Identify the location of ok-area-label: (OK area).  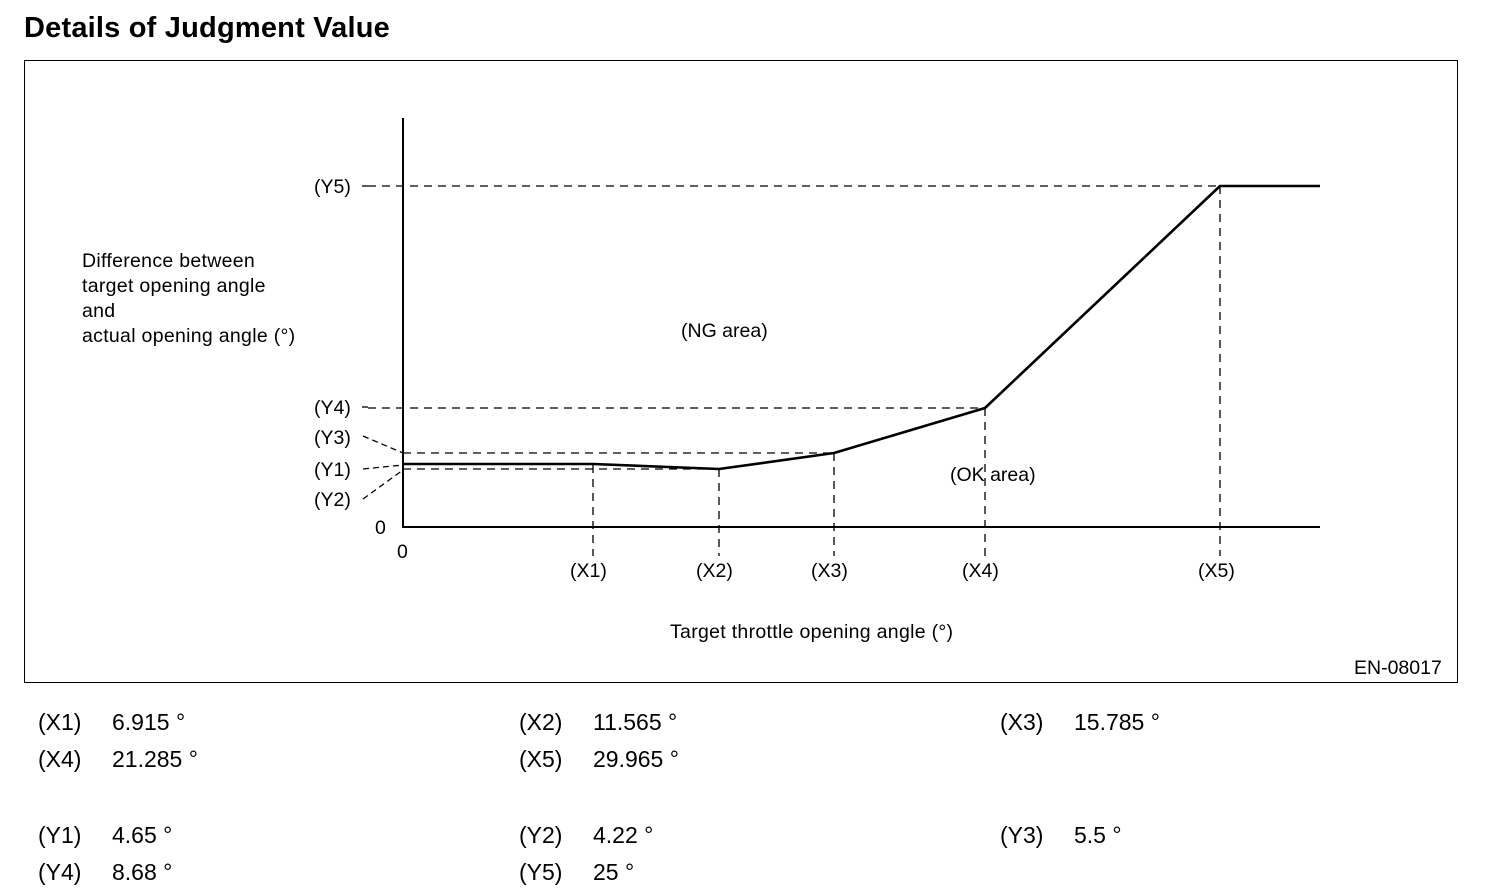
(993, 475).